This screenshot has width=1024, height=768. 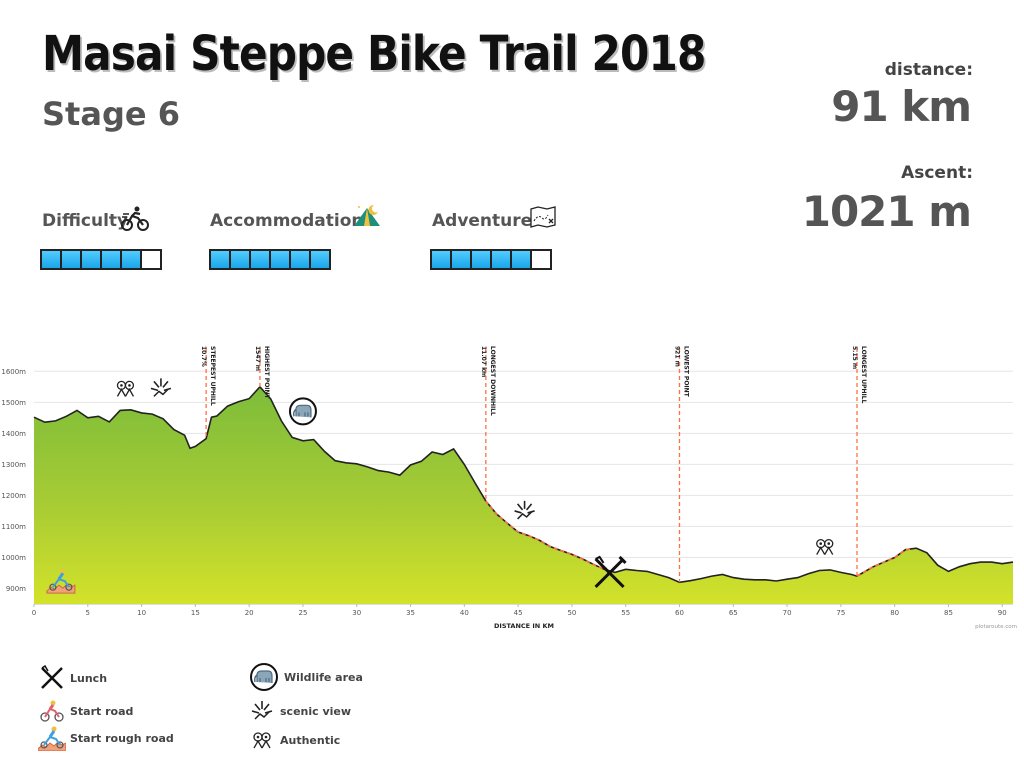 What do you see at coordinates (13, 403) in the screenshot?
I see `y-tick-label: 1500m` at bounding box center [13, 403].